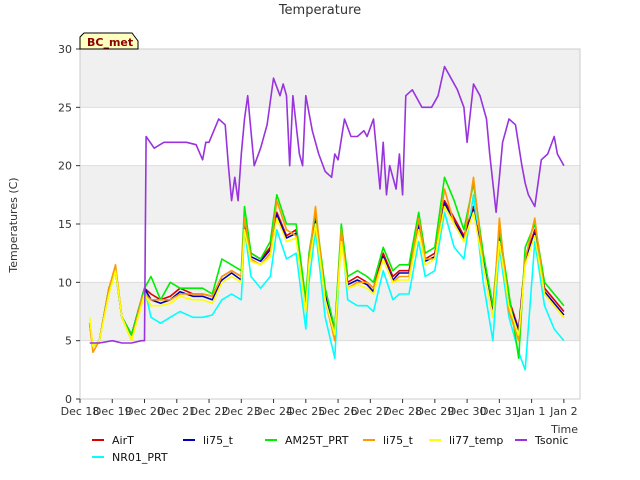  What do you see at coordinates (80, 411) in the screenshot?
I see `x-tick-label: Dec 18` at bounding box center [80, 411].